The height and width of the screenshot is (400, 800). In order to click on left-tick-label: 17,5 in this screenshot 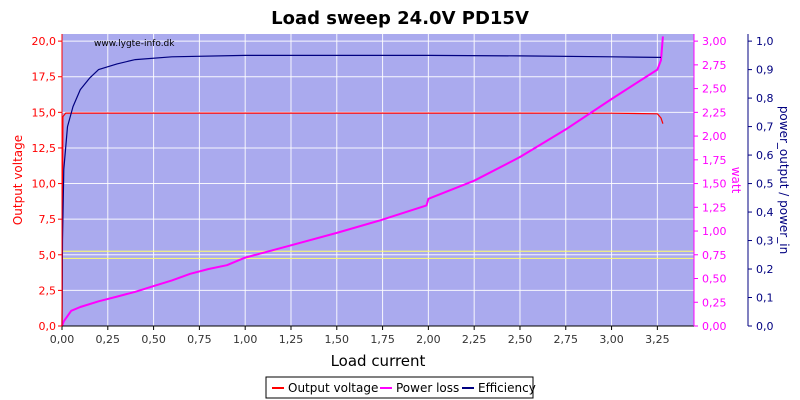, I will do `click(44, 77)`.